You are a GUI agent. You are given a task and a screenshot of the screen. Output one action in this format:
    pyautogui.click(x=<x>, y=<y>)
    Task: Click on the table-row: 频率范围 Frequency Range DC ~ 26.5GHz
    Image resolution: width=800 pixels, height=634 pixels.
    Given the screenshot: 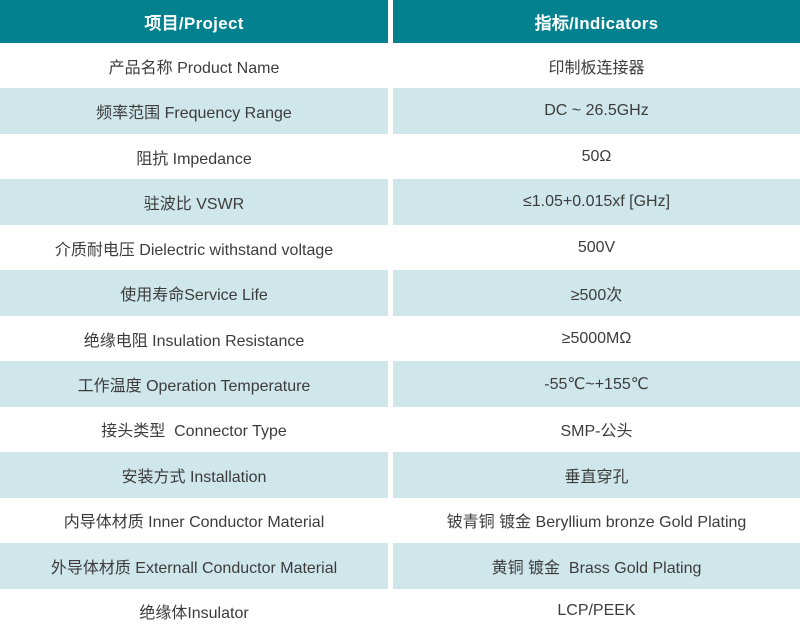 What is the action you would take?
    pyautogui.click(x=400, y=111)
    